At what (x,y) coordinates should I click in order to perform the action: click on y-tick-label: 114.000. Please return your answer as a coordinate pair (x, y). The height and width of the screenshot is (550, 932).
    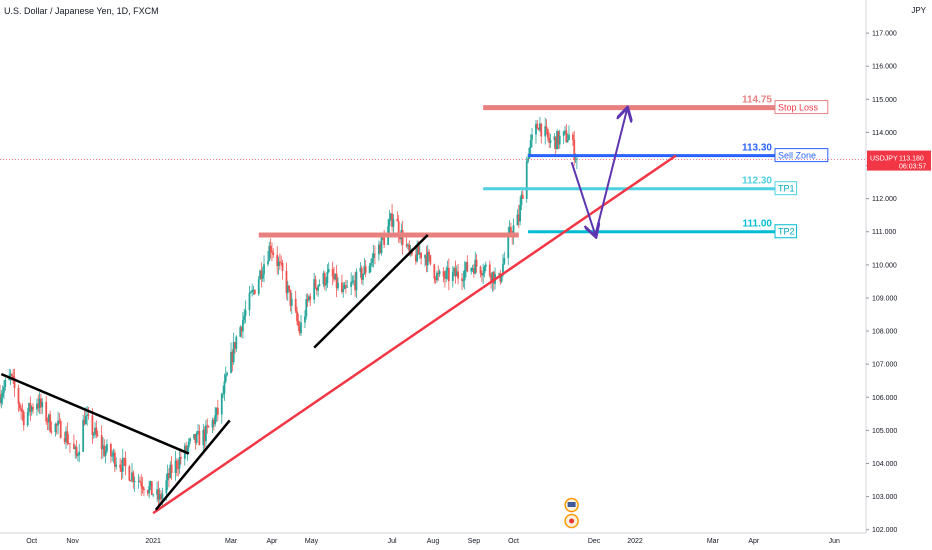
    Looking at the image, I should click on (884, 133).